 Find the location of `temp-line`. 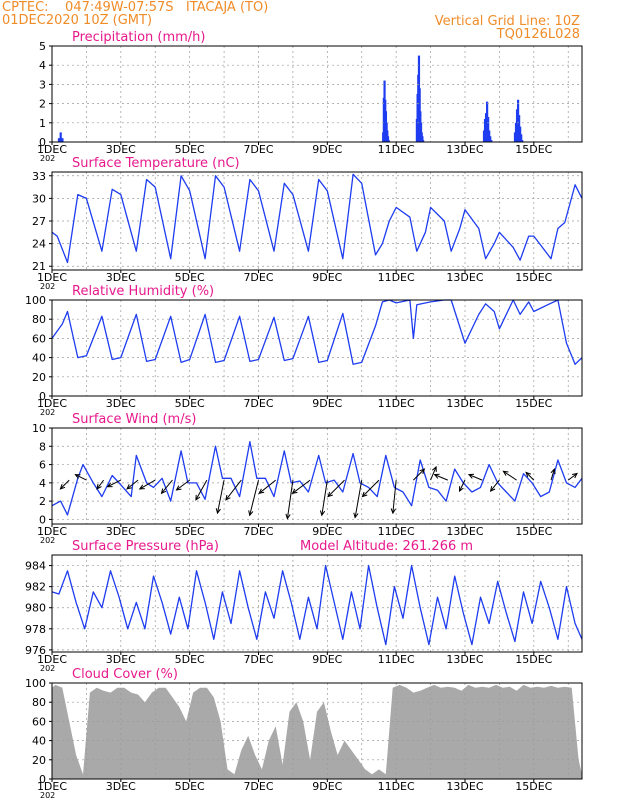

temp-line is located at coordinates (317, 218).